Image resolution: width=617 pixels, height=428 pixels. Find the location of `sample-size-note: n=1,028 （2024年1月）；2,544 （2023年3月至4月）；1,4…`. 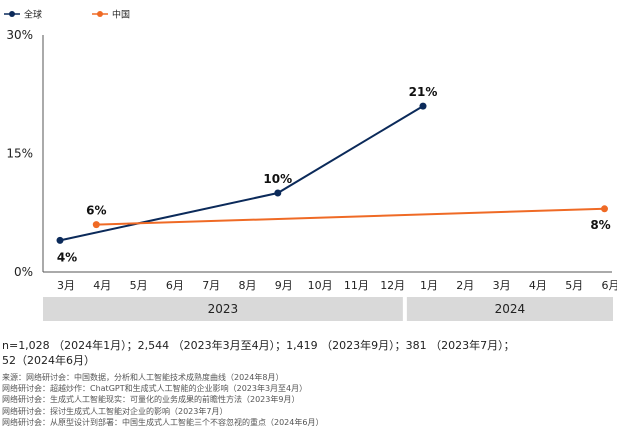

sample-size-note: n=1,028 （2024年1月）；2,544 （2023年3月至4月）；1,4… is located at coordinates (258, 353).